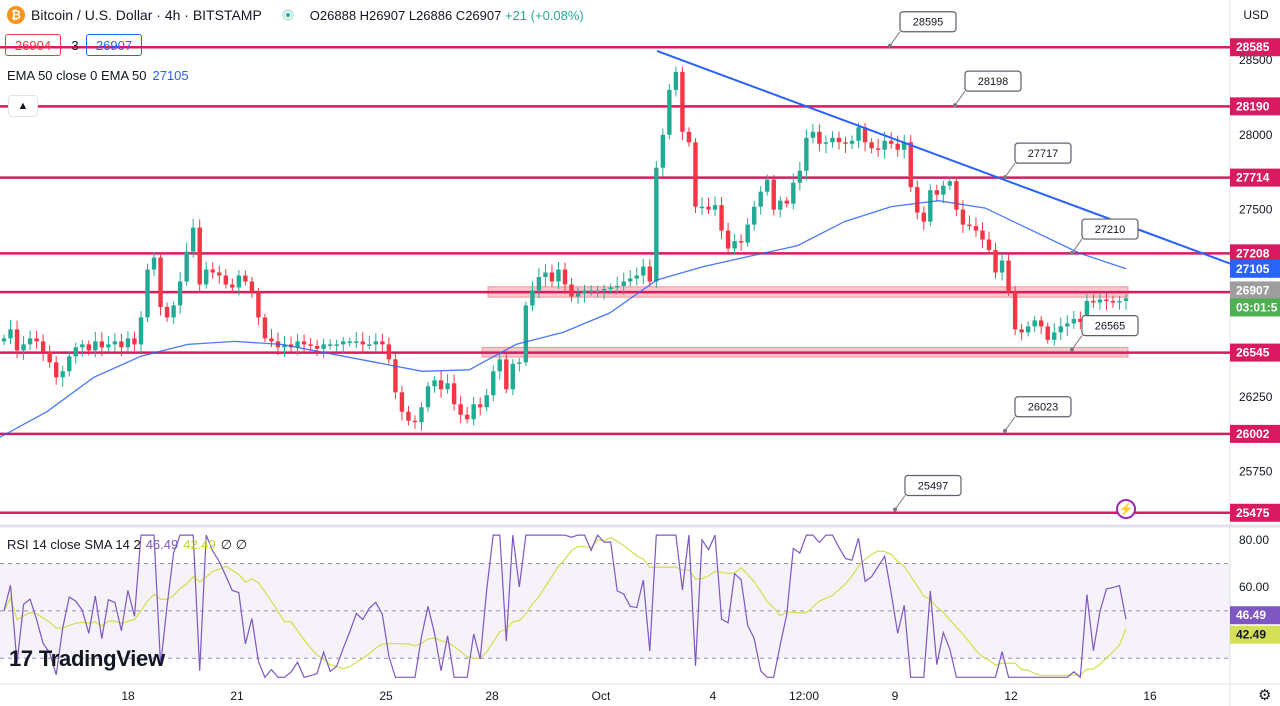 This screenshot has width=1280, height=706. Describe the element at coordinates (1253, 434) in the screenshot. I see `price-tag-text-9: 26002` at that location.